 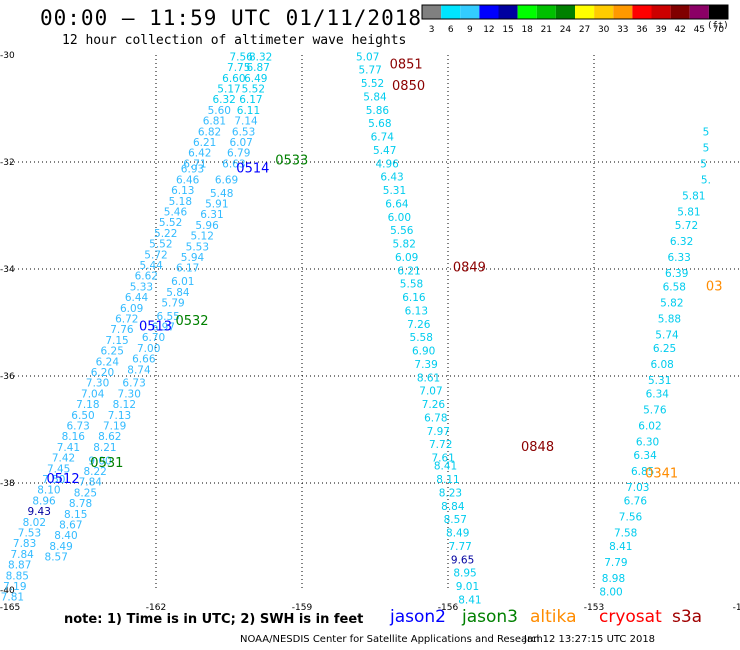 I want to click on wave-height-label: 8.00, so click(x=610, y=592).